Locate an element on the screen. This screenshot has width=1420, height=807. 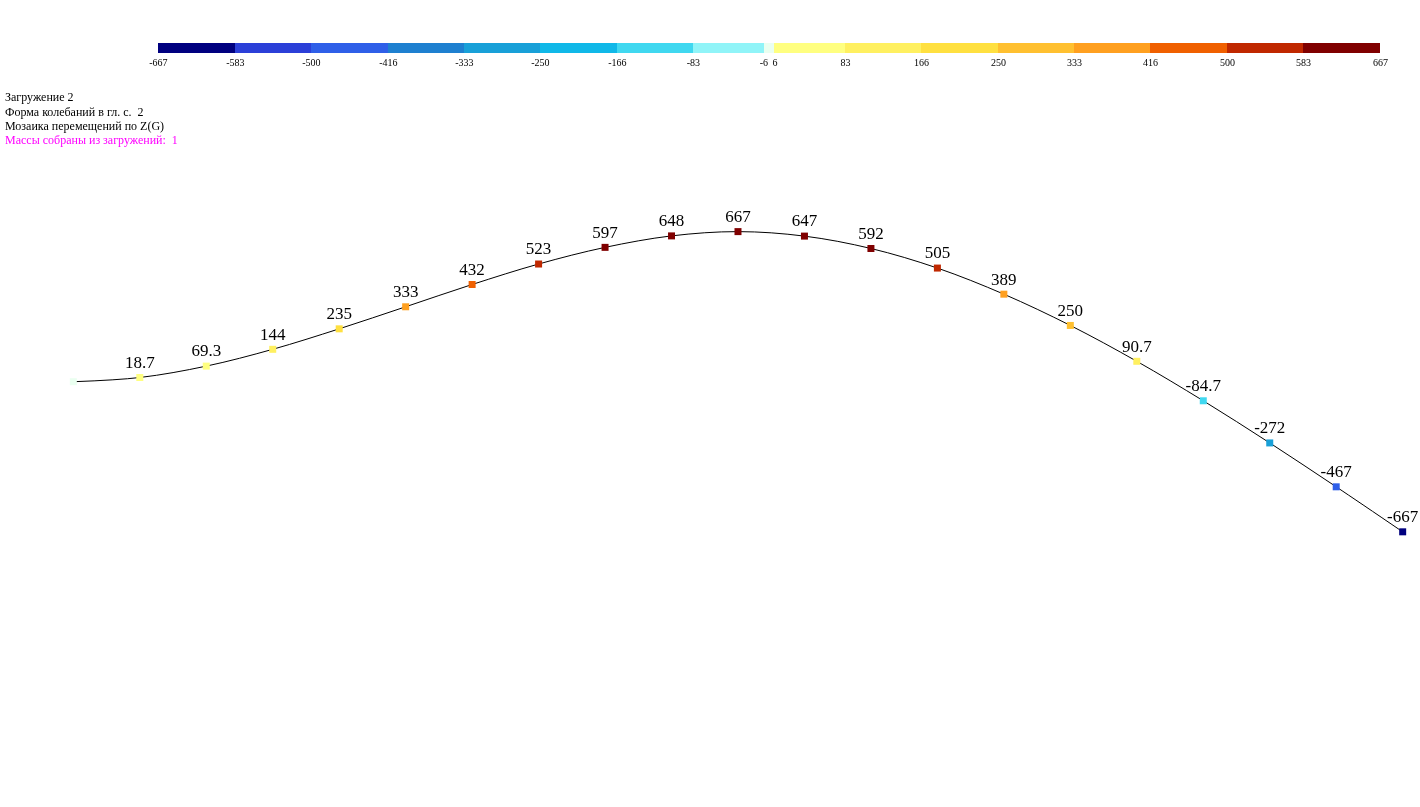
text: Массы собраны из загружений: 1 is located at coordinates (91, 140).